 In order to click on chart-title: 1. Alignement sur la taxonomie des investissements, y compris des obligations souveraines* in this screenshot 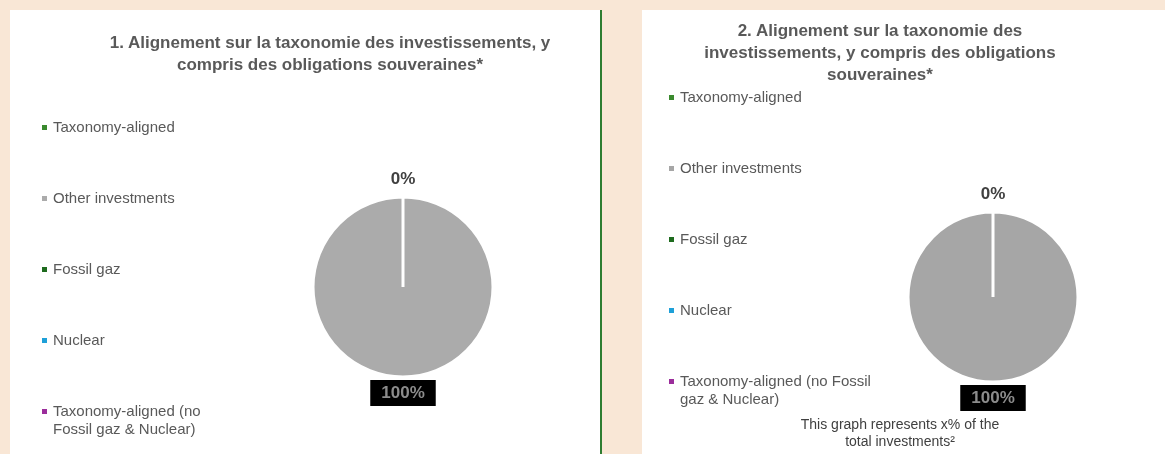, I will do `click(330, 54)`.